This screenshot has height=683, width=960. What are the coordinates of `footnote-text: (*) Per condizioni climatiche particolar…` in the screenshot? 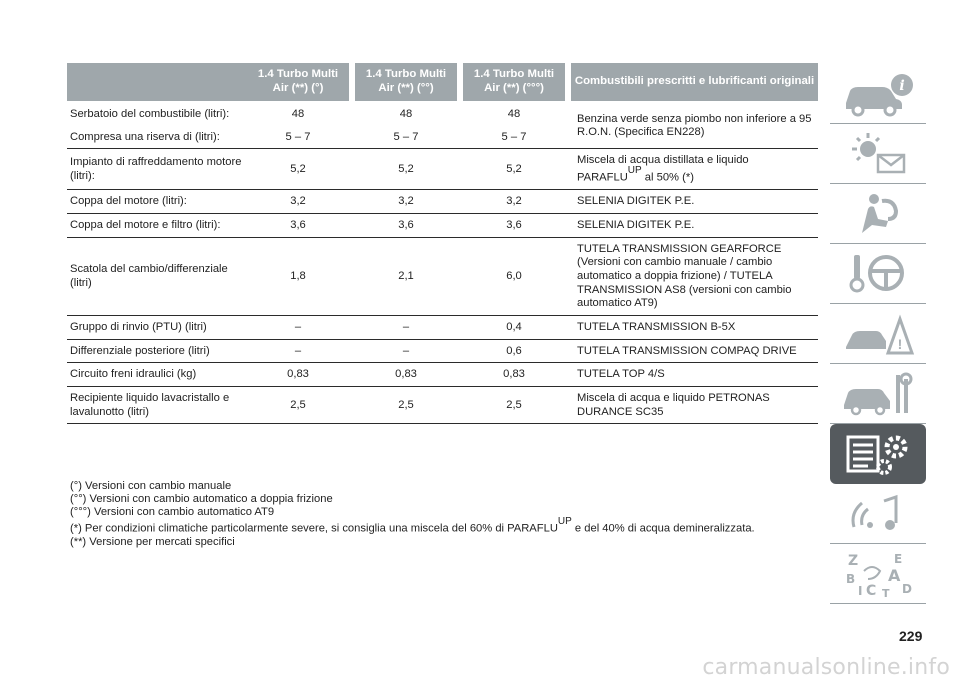 It's located at (314, 529).